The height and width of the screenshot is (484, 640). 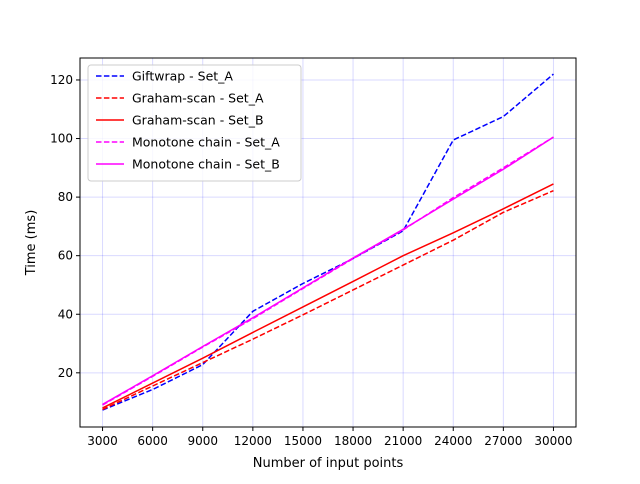 What do you see at coordinates (206, 142) in the screenshot?
I see `legend-label: Monotone chain - Set_A` at bounding box center [206, 142].